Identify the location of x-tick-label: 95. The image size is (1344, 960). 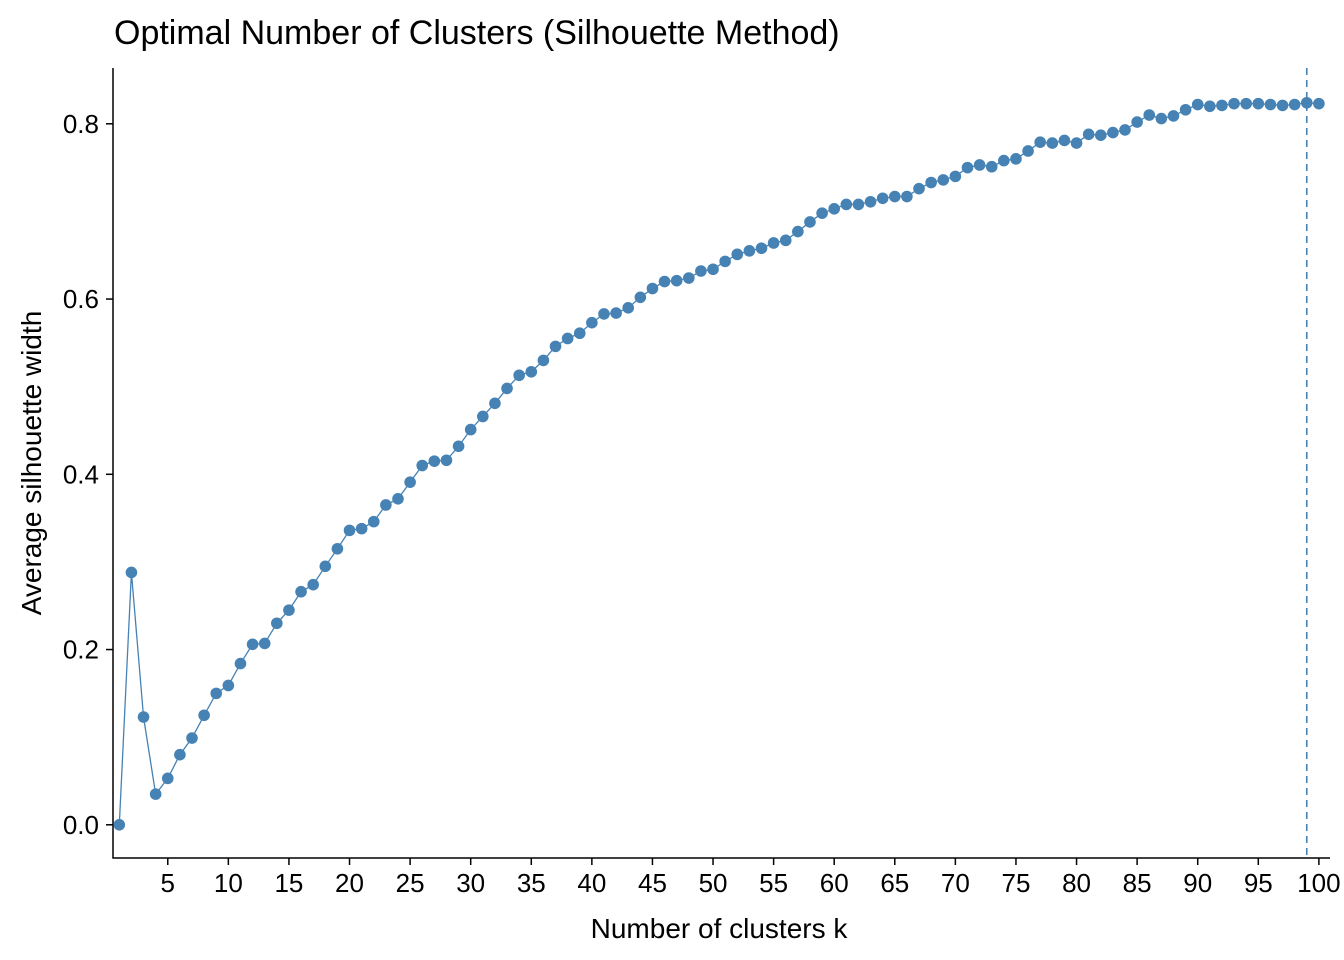
(1258, 883).